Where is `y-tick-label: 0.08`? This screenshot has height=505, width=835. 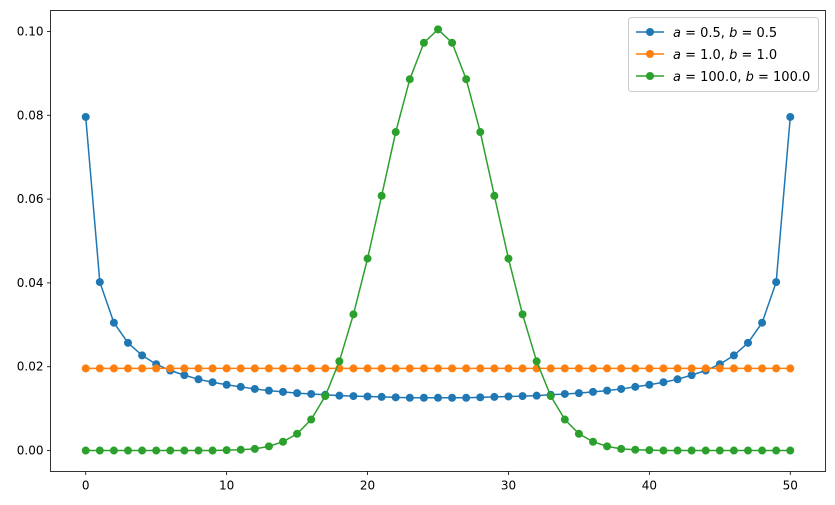
y-tick-label: 0.08 is located at coordinates (30, 115).